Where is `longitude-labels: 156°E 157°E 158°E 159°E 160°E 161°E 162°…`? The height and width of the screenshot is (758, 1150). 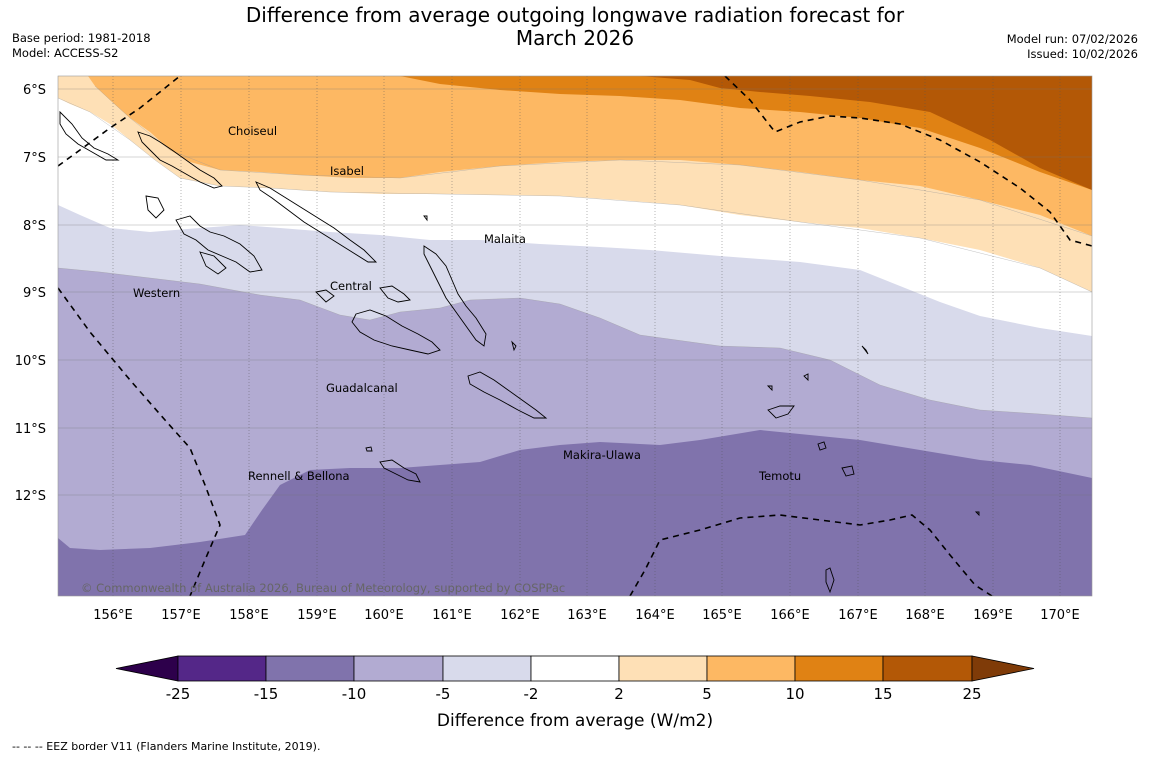 longitude-labels: 156°E 157°E 158°E 159°E 160°E 161°E 162°… is located at coordinates (586, 615).